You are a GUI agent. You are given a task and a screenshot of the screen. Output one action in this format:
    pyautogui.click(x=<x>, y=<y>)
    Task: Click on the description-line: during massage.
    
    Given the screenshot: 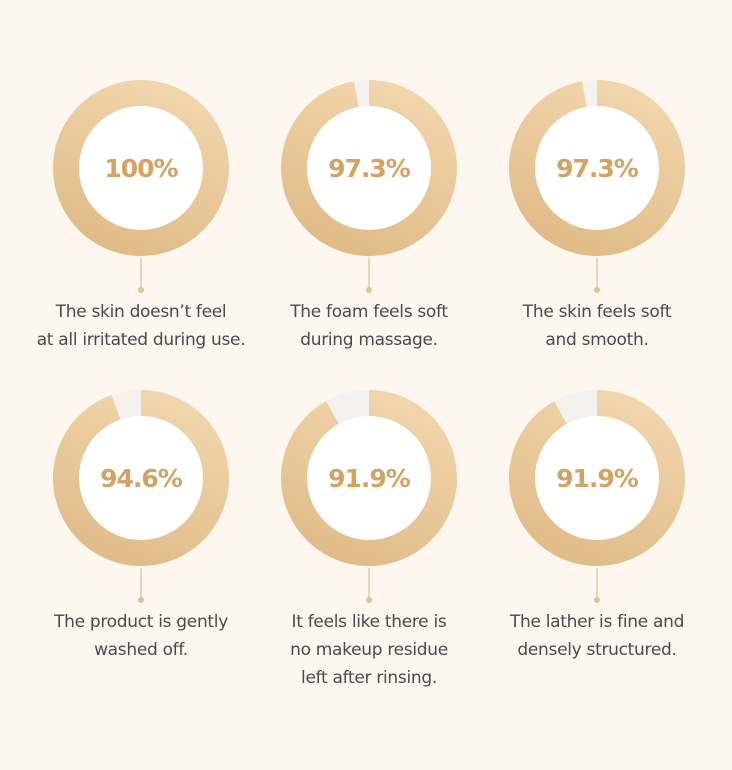 What is the action you would take?
    pyautogui.click(x=369, y=340)
    